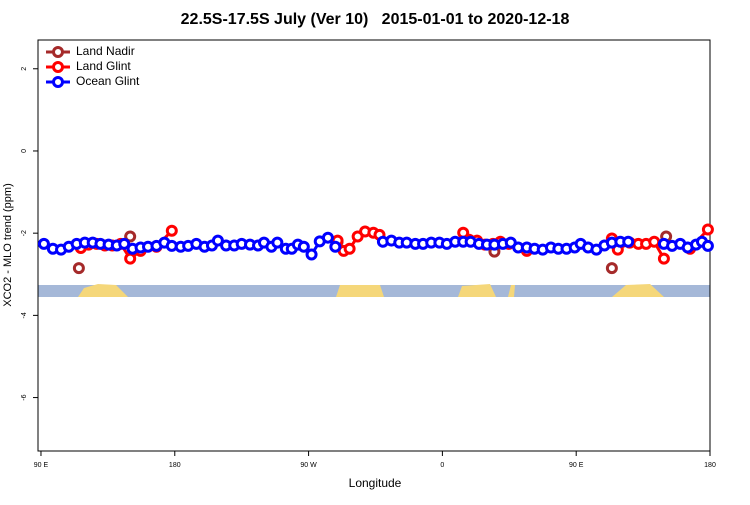  What do you see at coordinates (8, 244) in the screenshot?
I see `y-axis-label: XCO2 - MLO trend (ppm)` at bounding box center [8, 244].